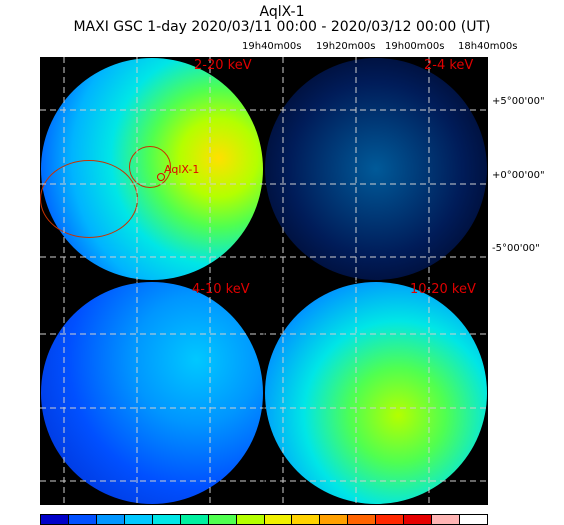  Describe the element at coordinates (346, 46) in the screenshot. I see `ra-tick-label: 19h20m00s` at that location.